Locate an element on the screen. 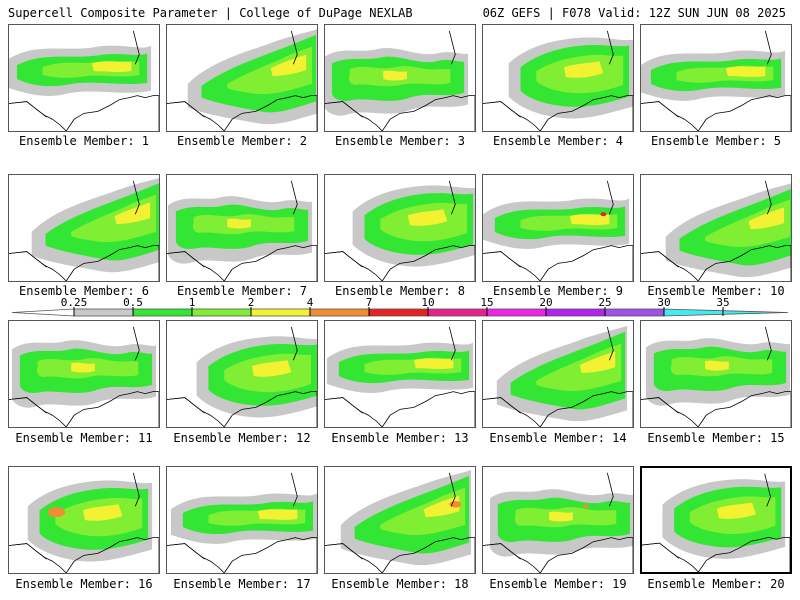 This screenshot has width=800, height=600. member-caption-18: Ensemble Member: 18 is located at coordinates (400, 584).